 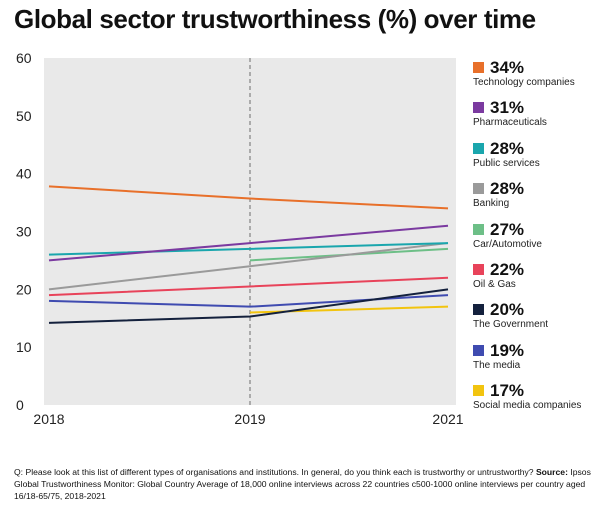 I want to click on legend-value: 19%, so click(x=507, y=350).